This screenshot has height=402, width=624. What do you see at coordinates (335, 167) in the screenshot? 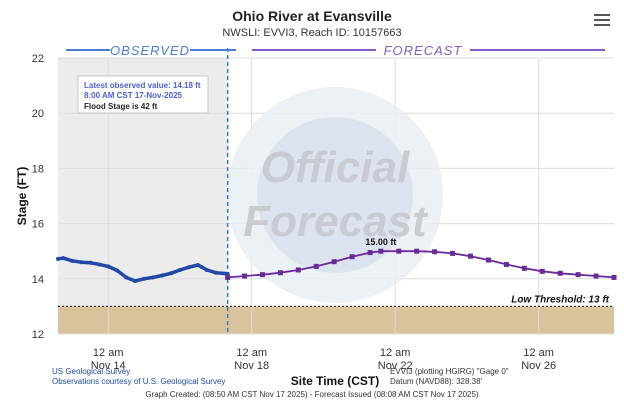
I see `watermark-text: Official` at bounding box center [335, 167].